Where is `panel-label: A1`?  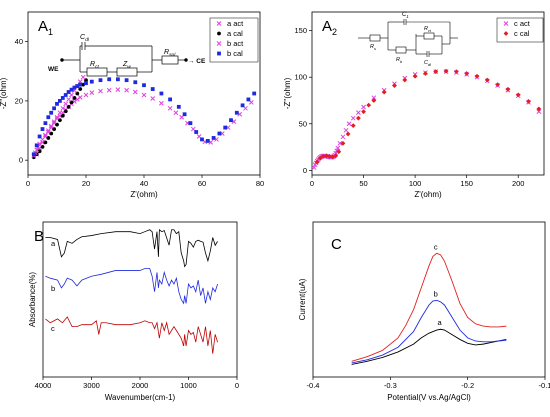
panel-label: A1 is located at coordinates (45, 27).